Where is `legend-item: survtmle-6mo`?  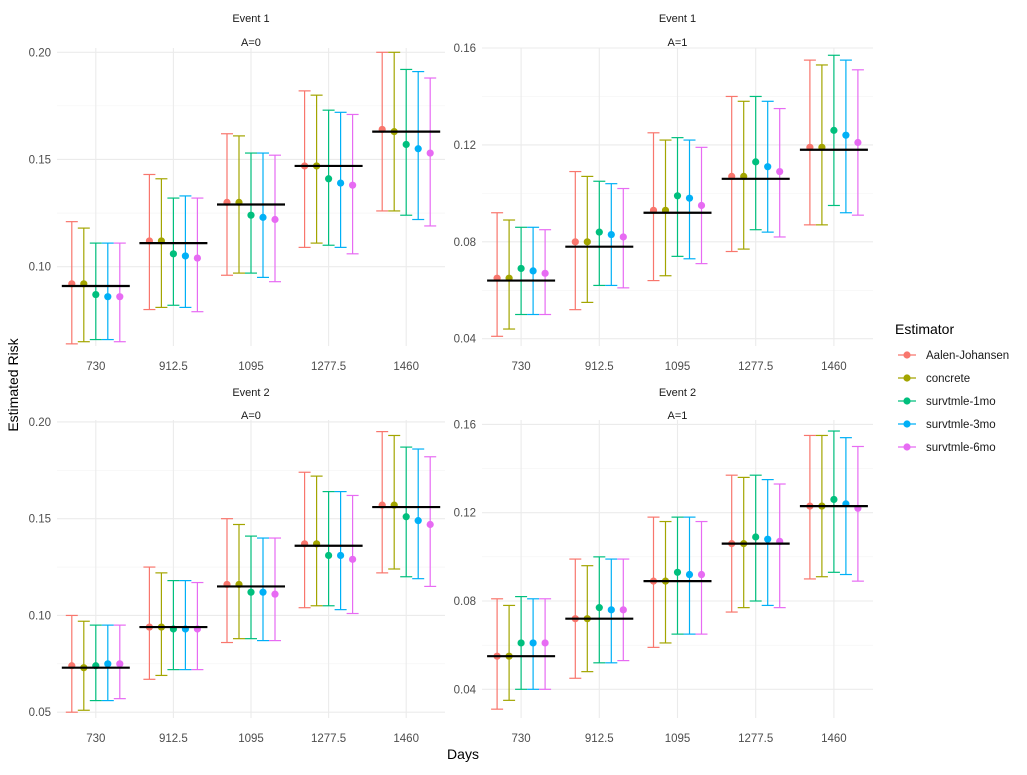 legend-item: survtmle-6mo is located at coordinates (947, 448).